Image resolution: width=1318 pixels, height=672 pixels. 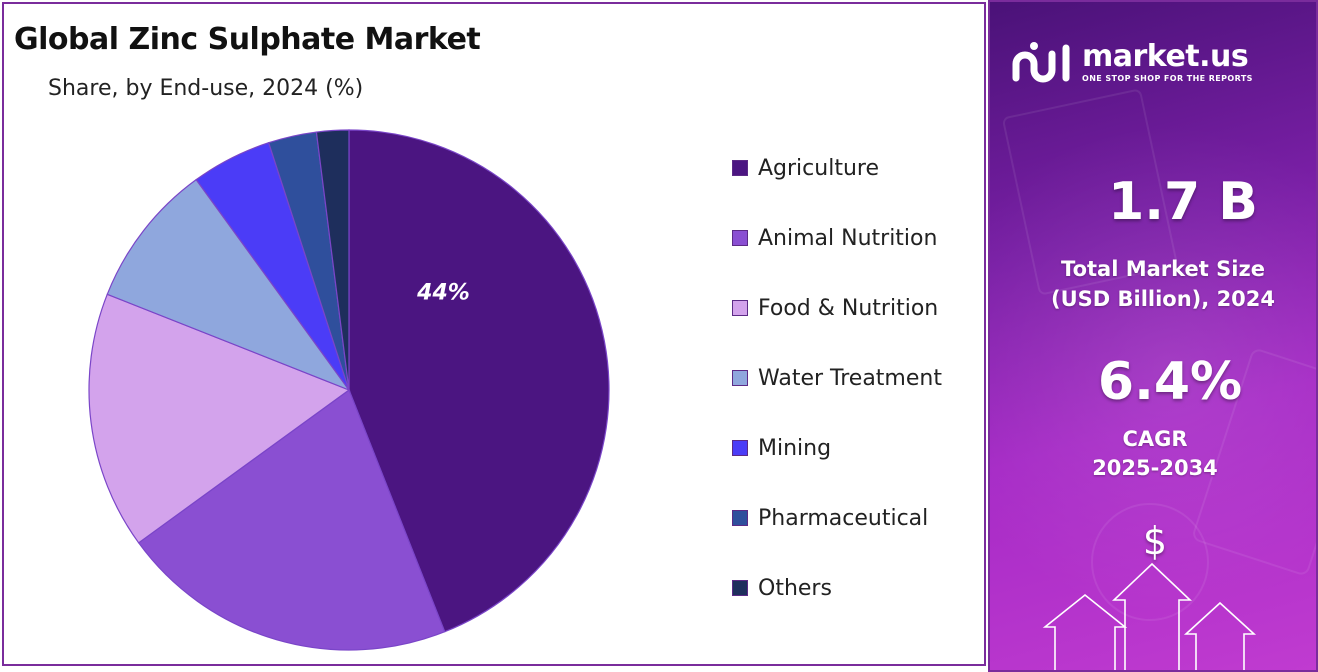 I want to click on data-label-agriculture: 44%, so click(x=443, y=292).